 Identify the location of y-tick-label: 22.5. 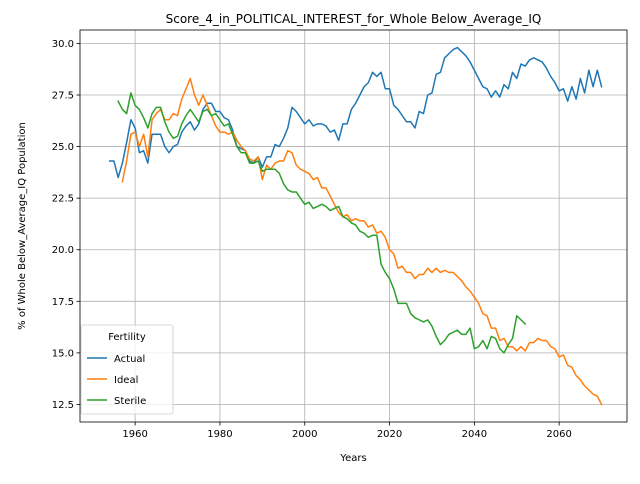
(63, 199).